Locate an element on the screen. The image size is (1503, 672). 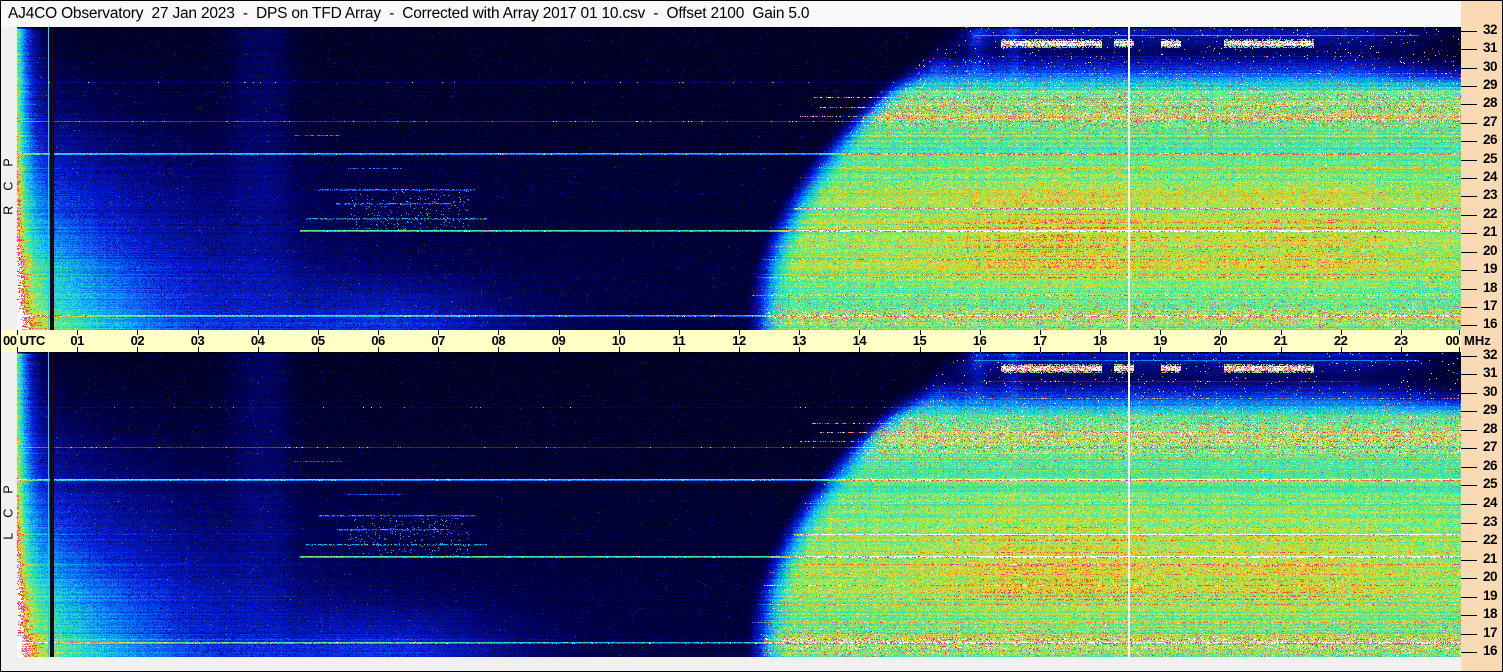
hour-label: 04 is located at coordinates (257, 340).